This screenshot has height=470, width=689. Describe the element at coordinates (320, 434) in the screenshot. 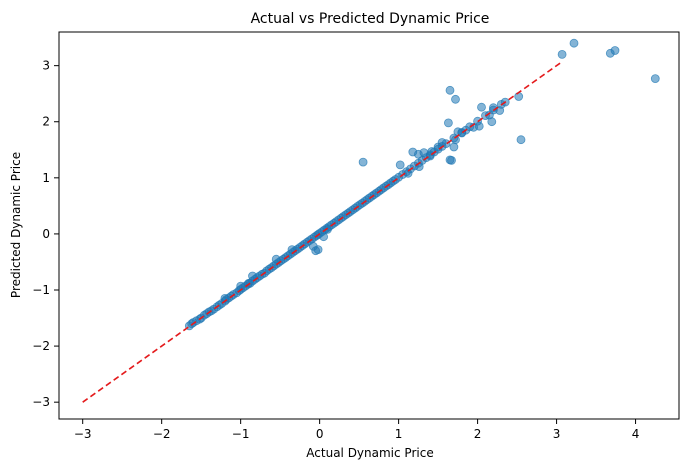

I see `x-tick-label: 0` at that location.